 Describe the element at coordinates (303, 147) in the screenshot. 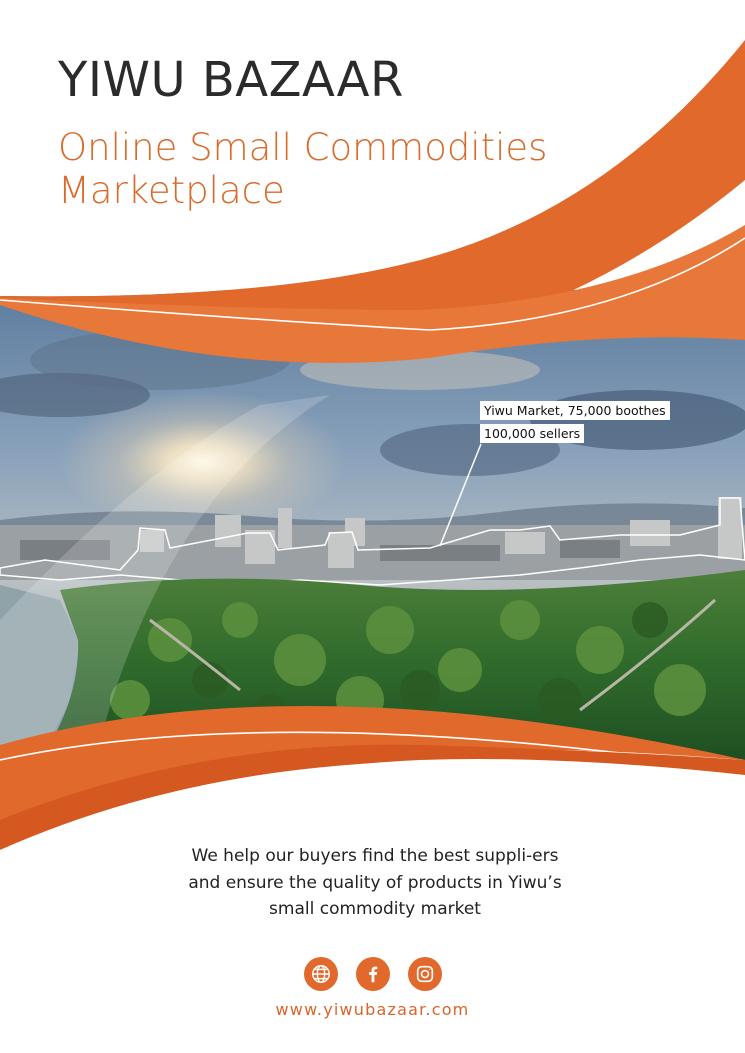

I see `subtitle-line-1: Online Small Commodities` at that location.